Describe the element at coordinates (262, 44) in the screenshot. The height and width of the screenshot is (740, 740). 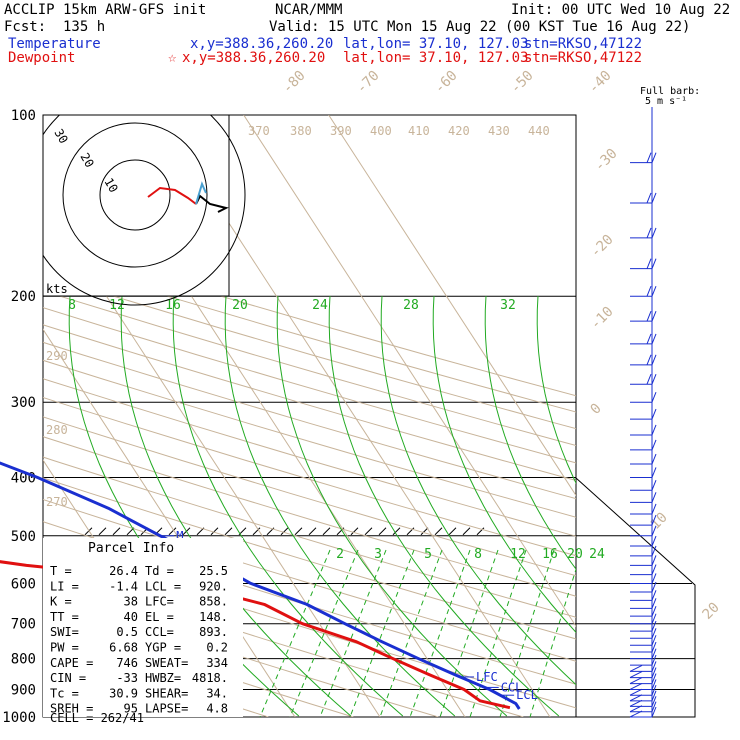
I see `temp-xy: x,y=388.36,260.20` at that location.